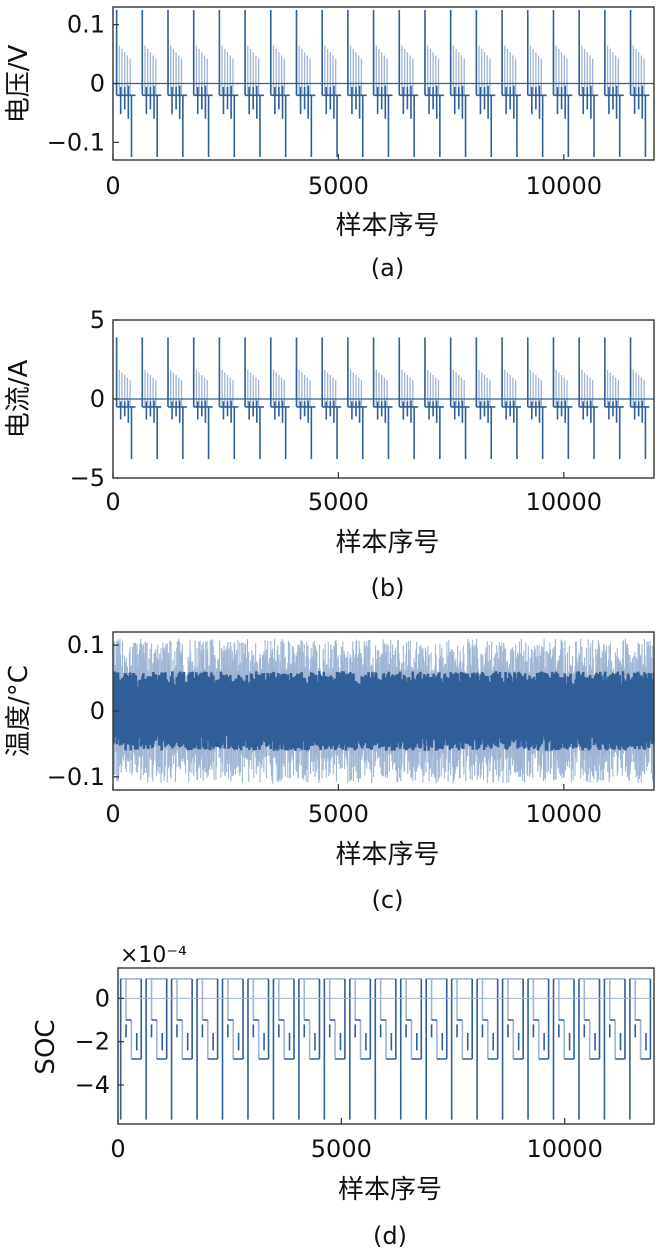  What do you see at coordinates (338, 502) in the screenshot?
I see `x-tick-label-b: 5000` at bounding box center [338, 502].